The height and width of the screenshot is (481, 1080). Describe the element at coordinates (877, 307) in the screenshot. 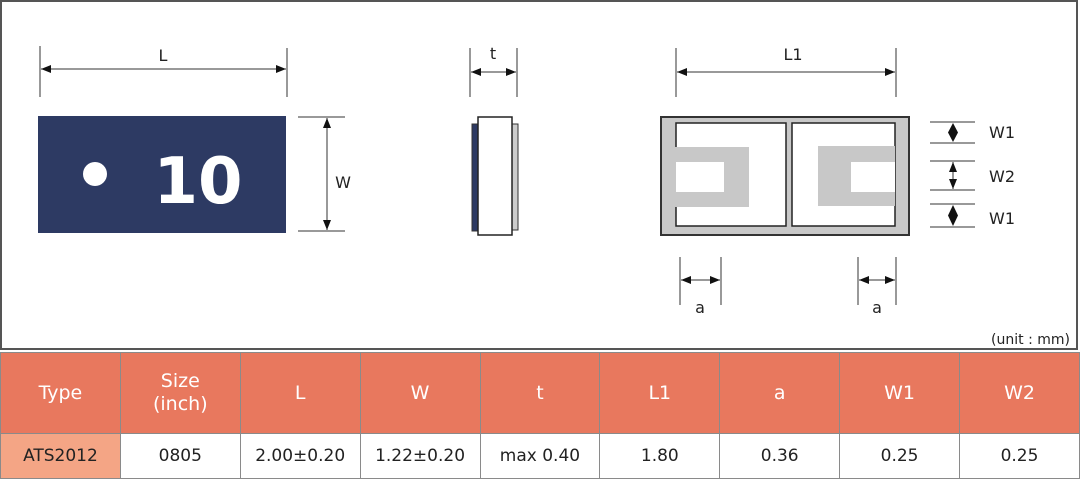

I see `label-a-right: a` at that location.